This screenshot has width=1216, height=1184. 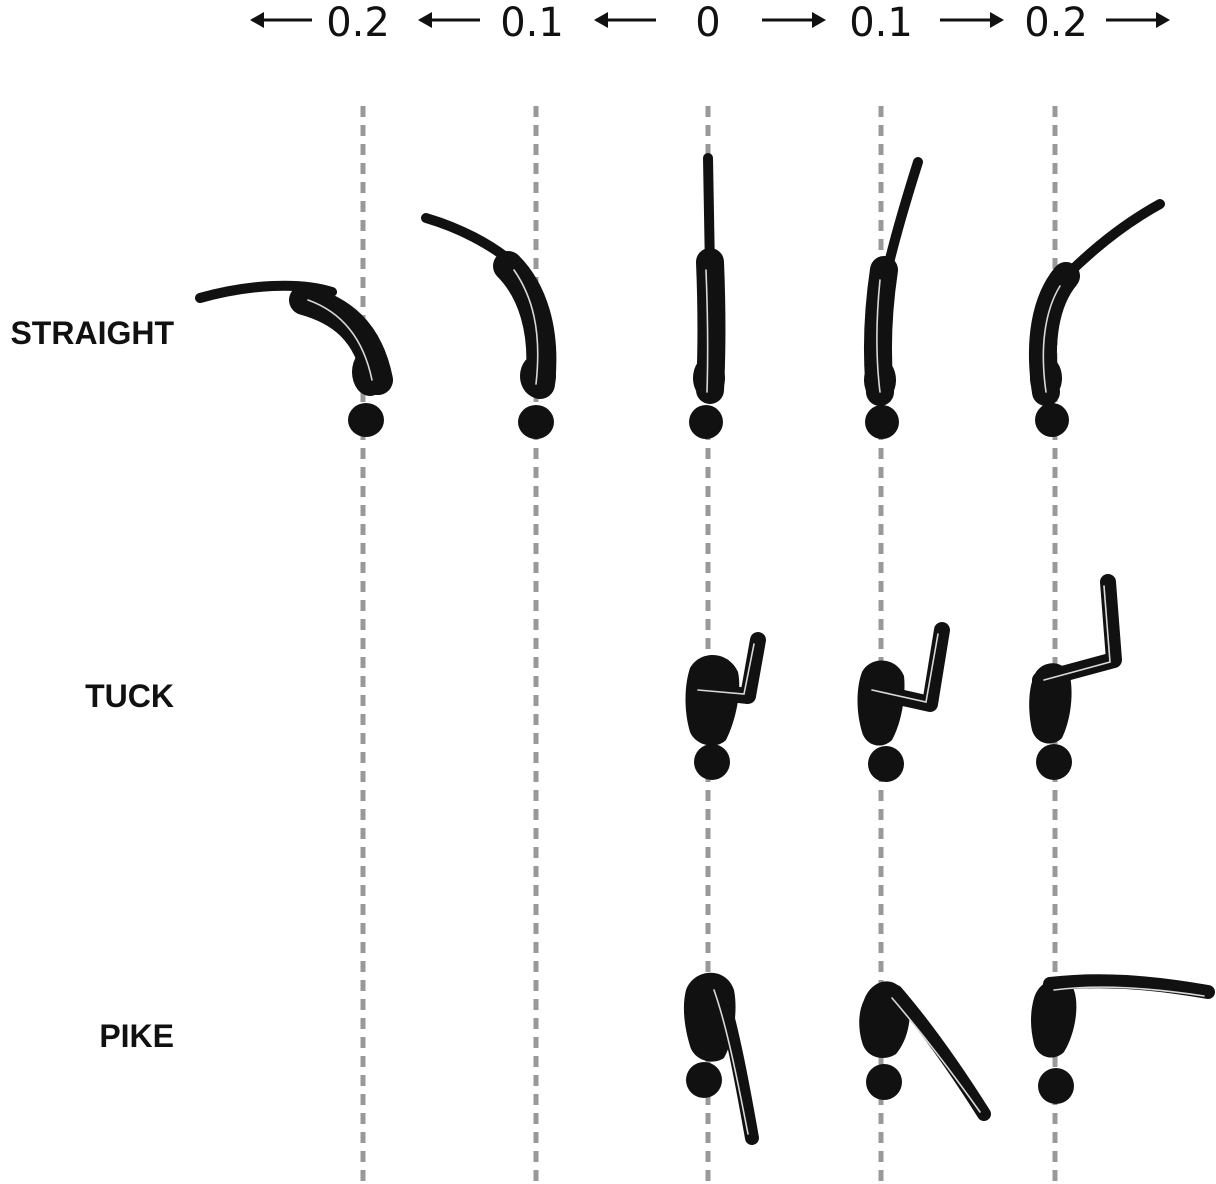 I want to click on scale-header: 0.2 0.1 0 0.1 0.2, so click(x=710, y=23).